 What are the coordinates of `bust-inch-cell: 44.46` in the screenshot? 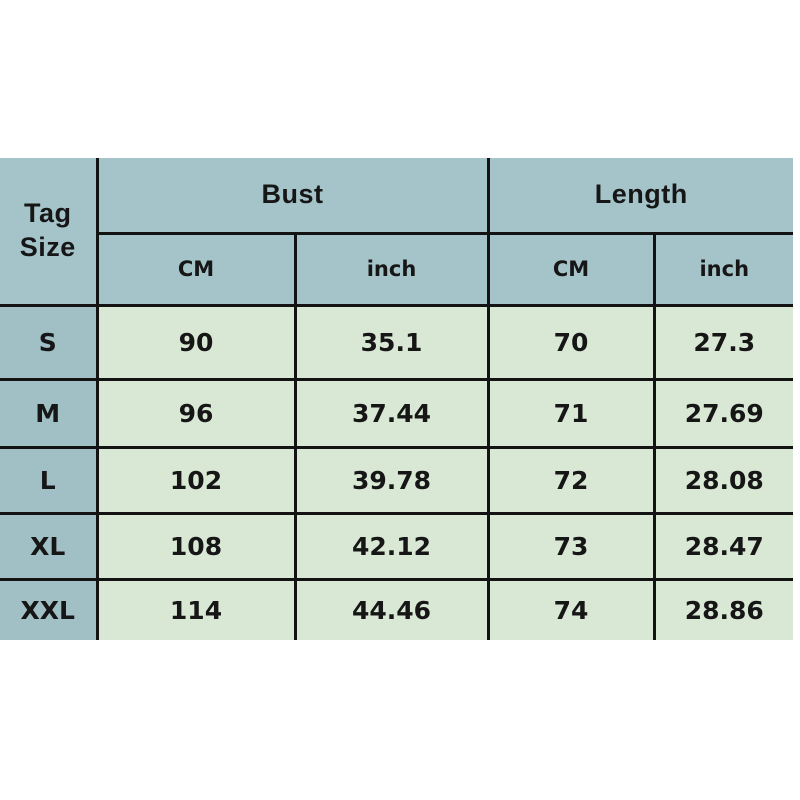 It's located at (391, 608).